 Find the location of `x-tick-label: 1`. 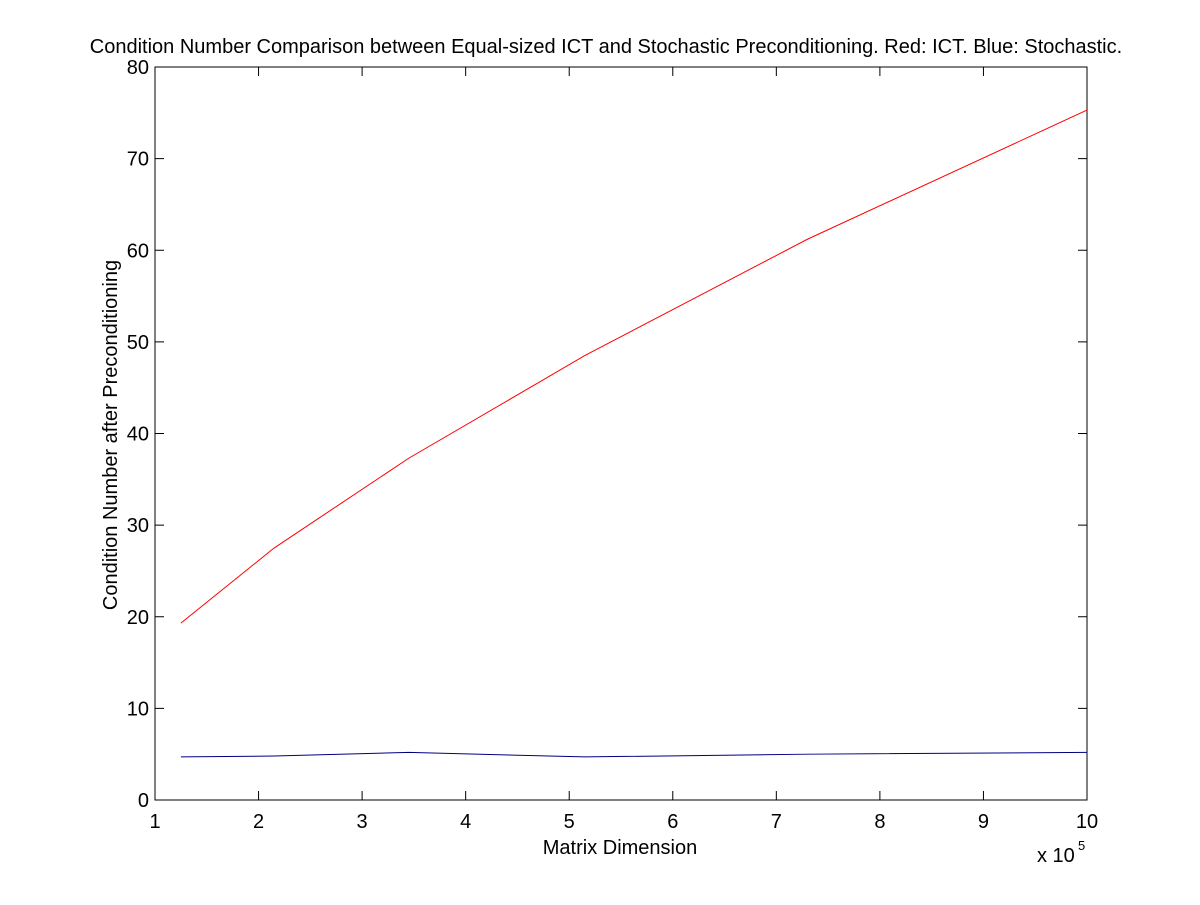

x-tick-label: 1 is located at coordinates (154, 822).